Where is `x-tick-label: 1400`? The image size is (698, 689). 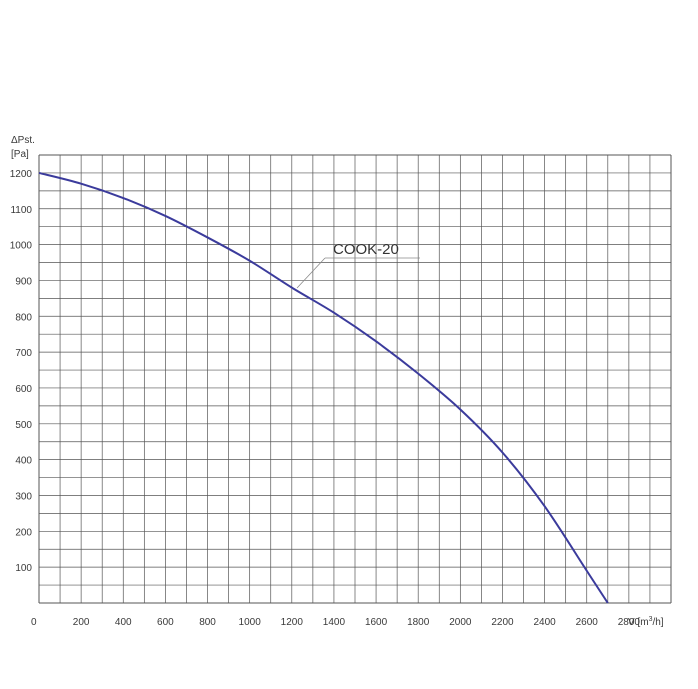
x-tick-label: 1400 is located at coordinates (334, 622).